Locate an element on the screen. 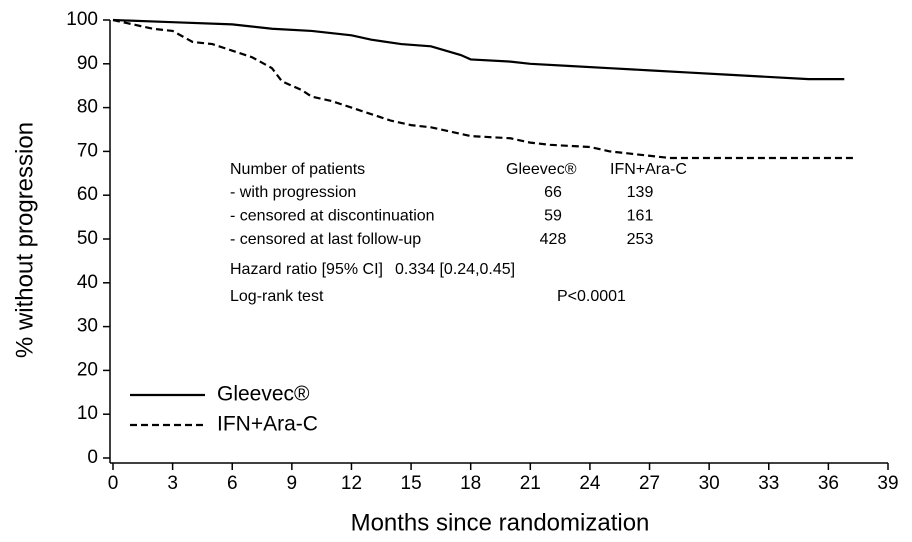 The image size is (912, 542). annotation-cell: - censored at discontinuation is located at coordinates (332, 216).